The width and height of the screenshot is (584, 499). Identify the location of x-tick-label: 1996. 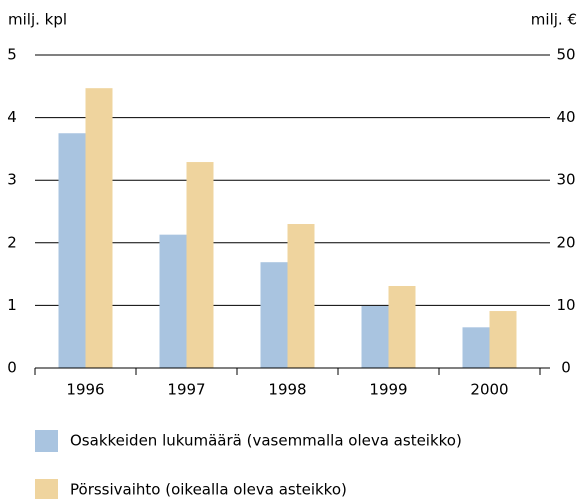
(85, 390).